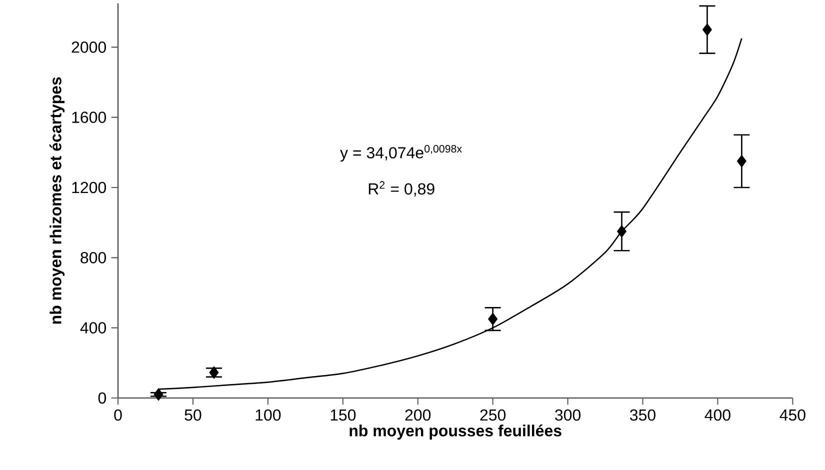 The width and height of the screenshot is (825, 470). Describe the element at coordinates (193, 415) in the screenshot. I see `x-tick-label: 50` at that location.